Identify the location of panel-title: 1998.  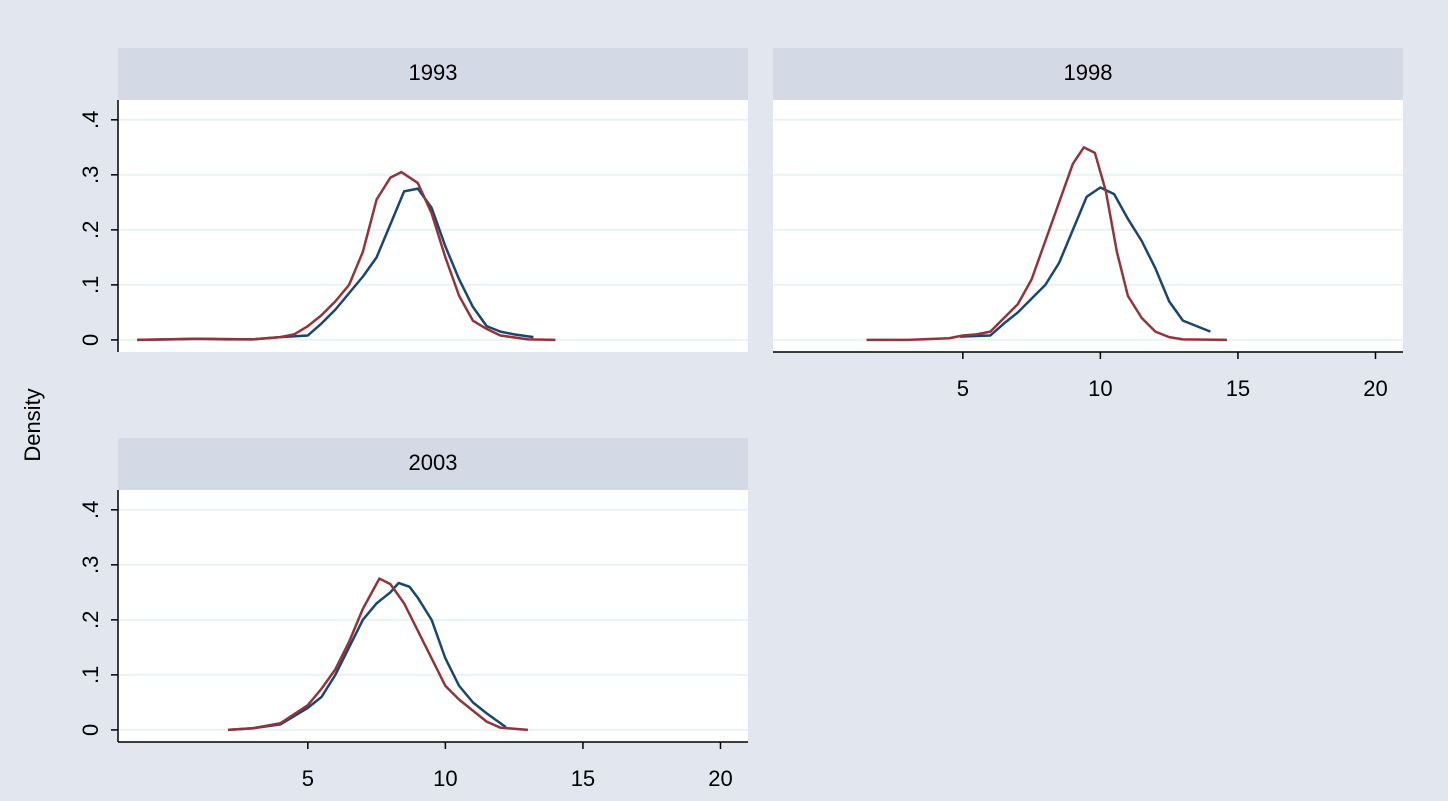
(1088, 72).